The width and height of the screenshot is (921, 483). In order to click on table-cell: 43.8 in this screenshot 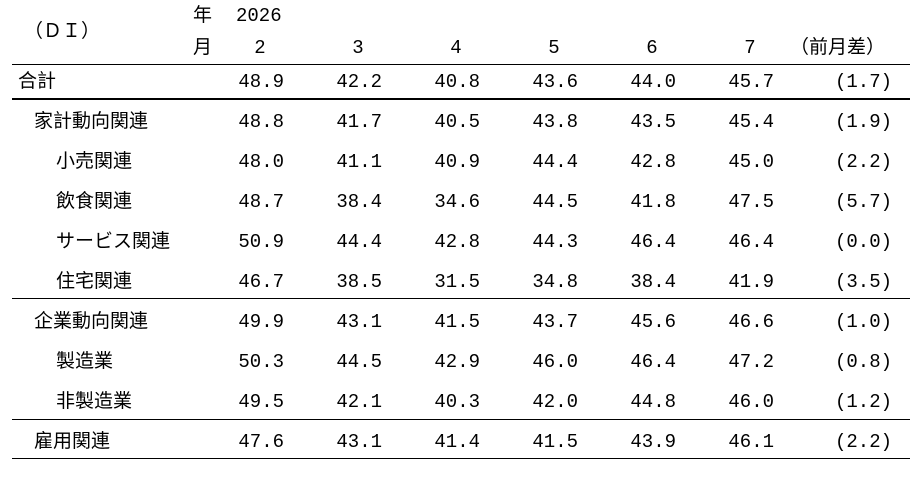, I will do `click(555, 122)`.